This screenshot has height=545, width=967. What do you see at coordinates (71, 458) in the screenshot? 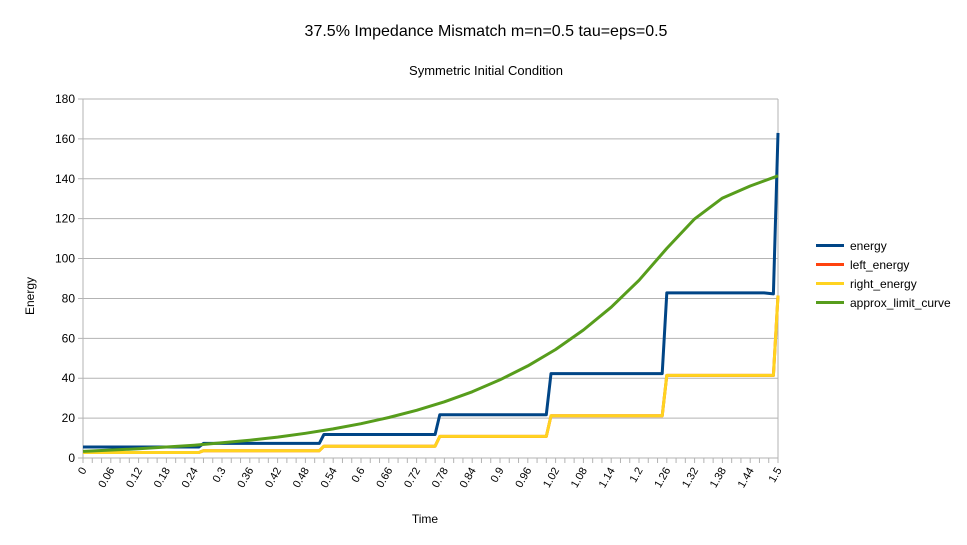
I see `y-tick-label: 0` at bounding box center [71, 458].